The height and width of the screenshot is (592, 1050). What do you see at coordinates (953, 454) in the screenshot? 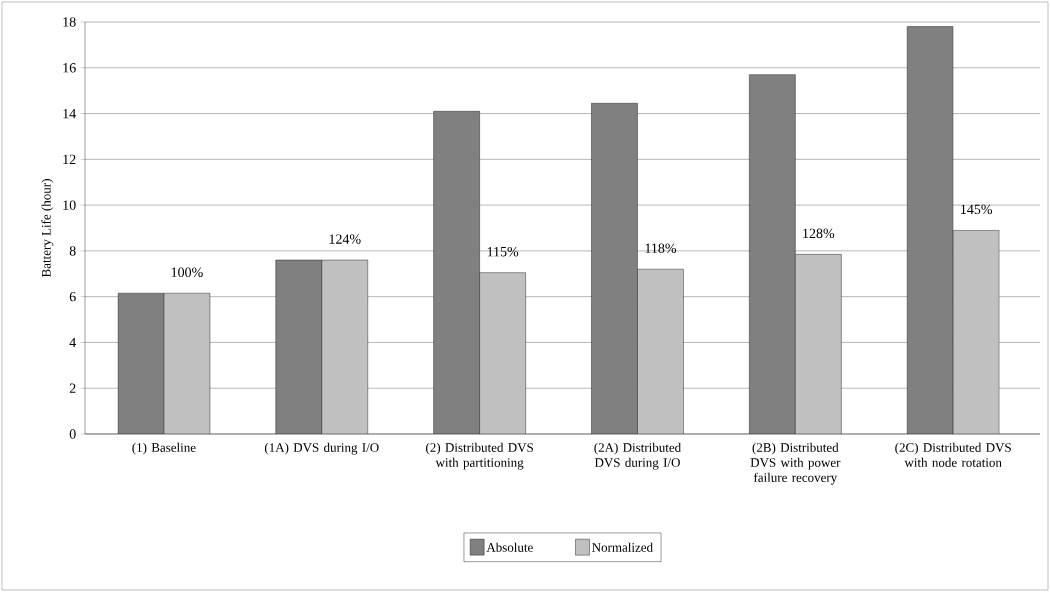
I see `x-tick-label: (2C) Distributed DVS with node rotation` at bounding box center [953, 454].